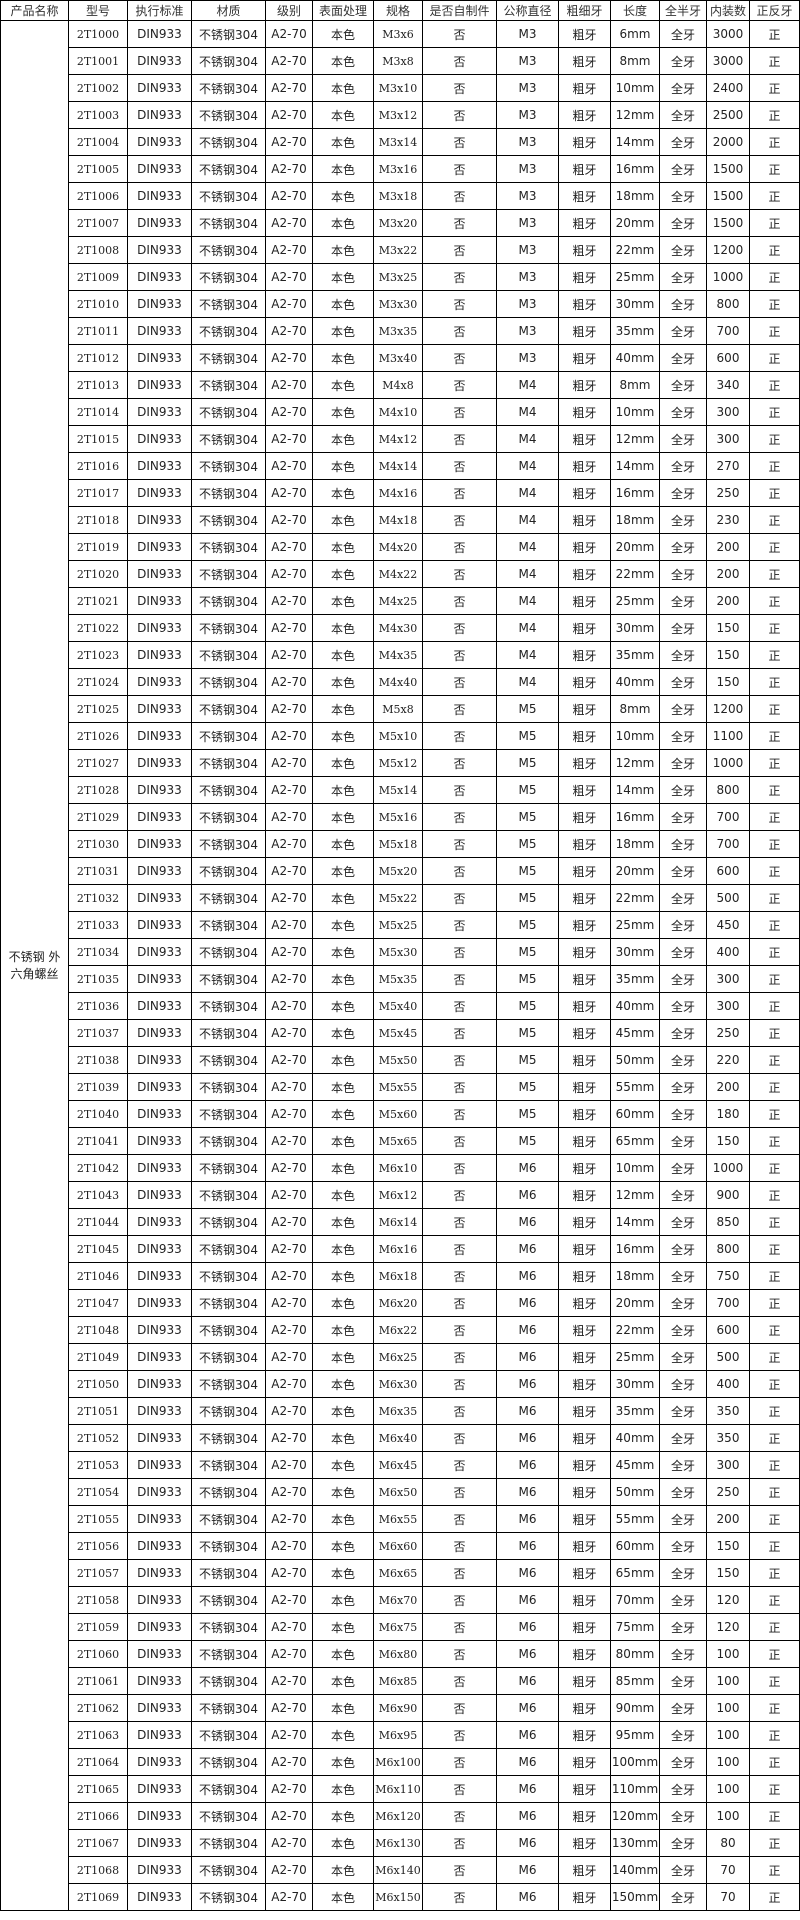 The width and height of the screenshot is (800, 1920). I want to click on cell: 100, so click(728, 1708).